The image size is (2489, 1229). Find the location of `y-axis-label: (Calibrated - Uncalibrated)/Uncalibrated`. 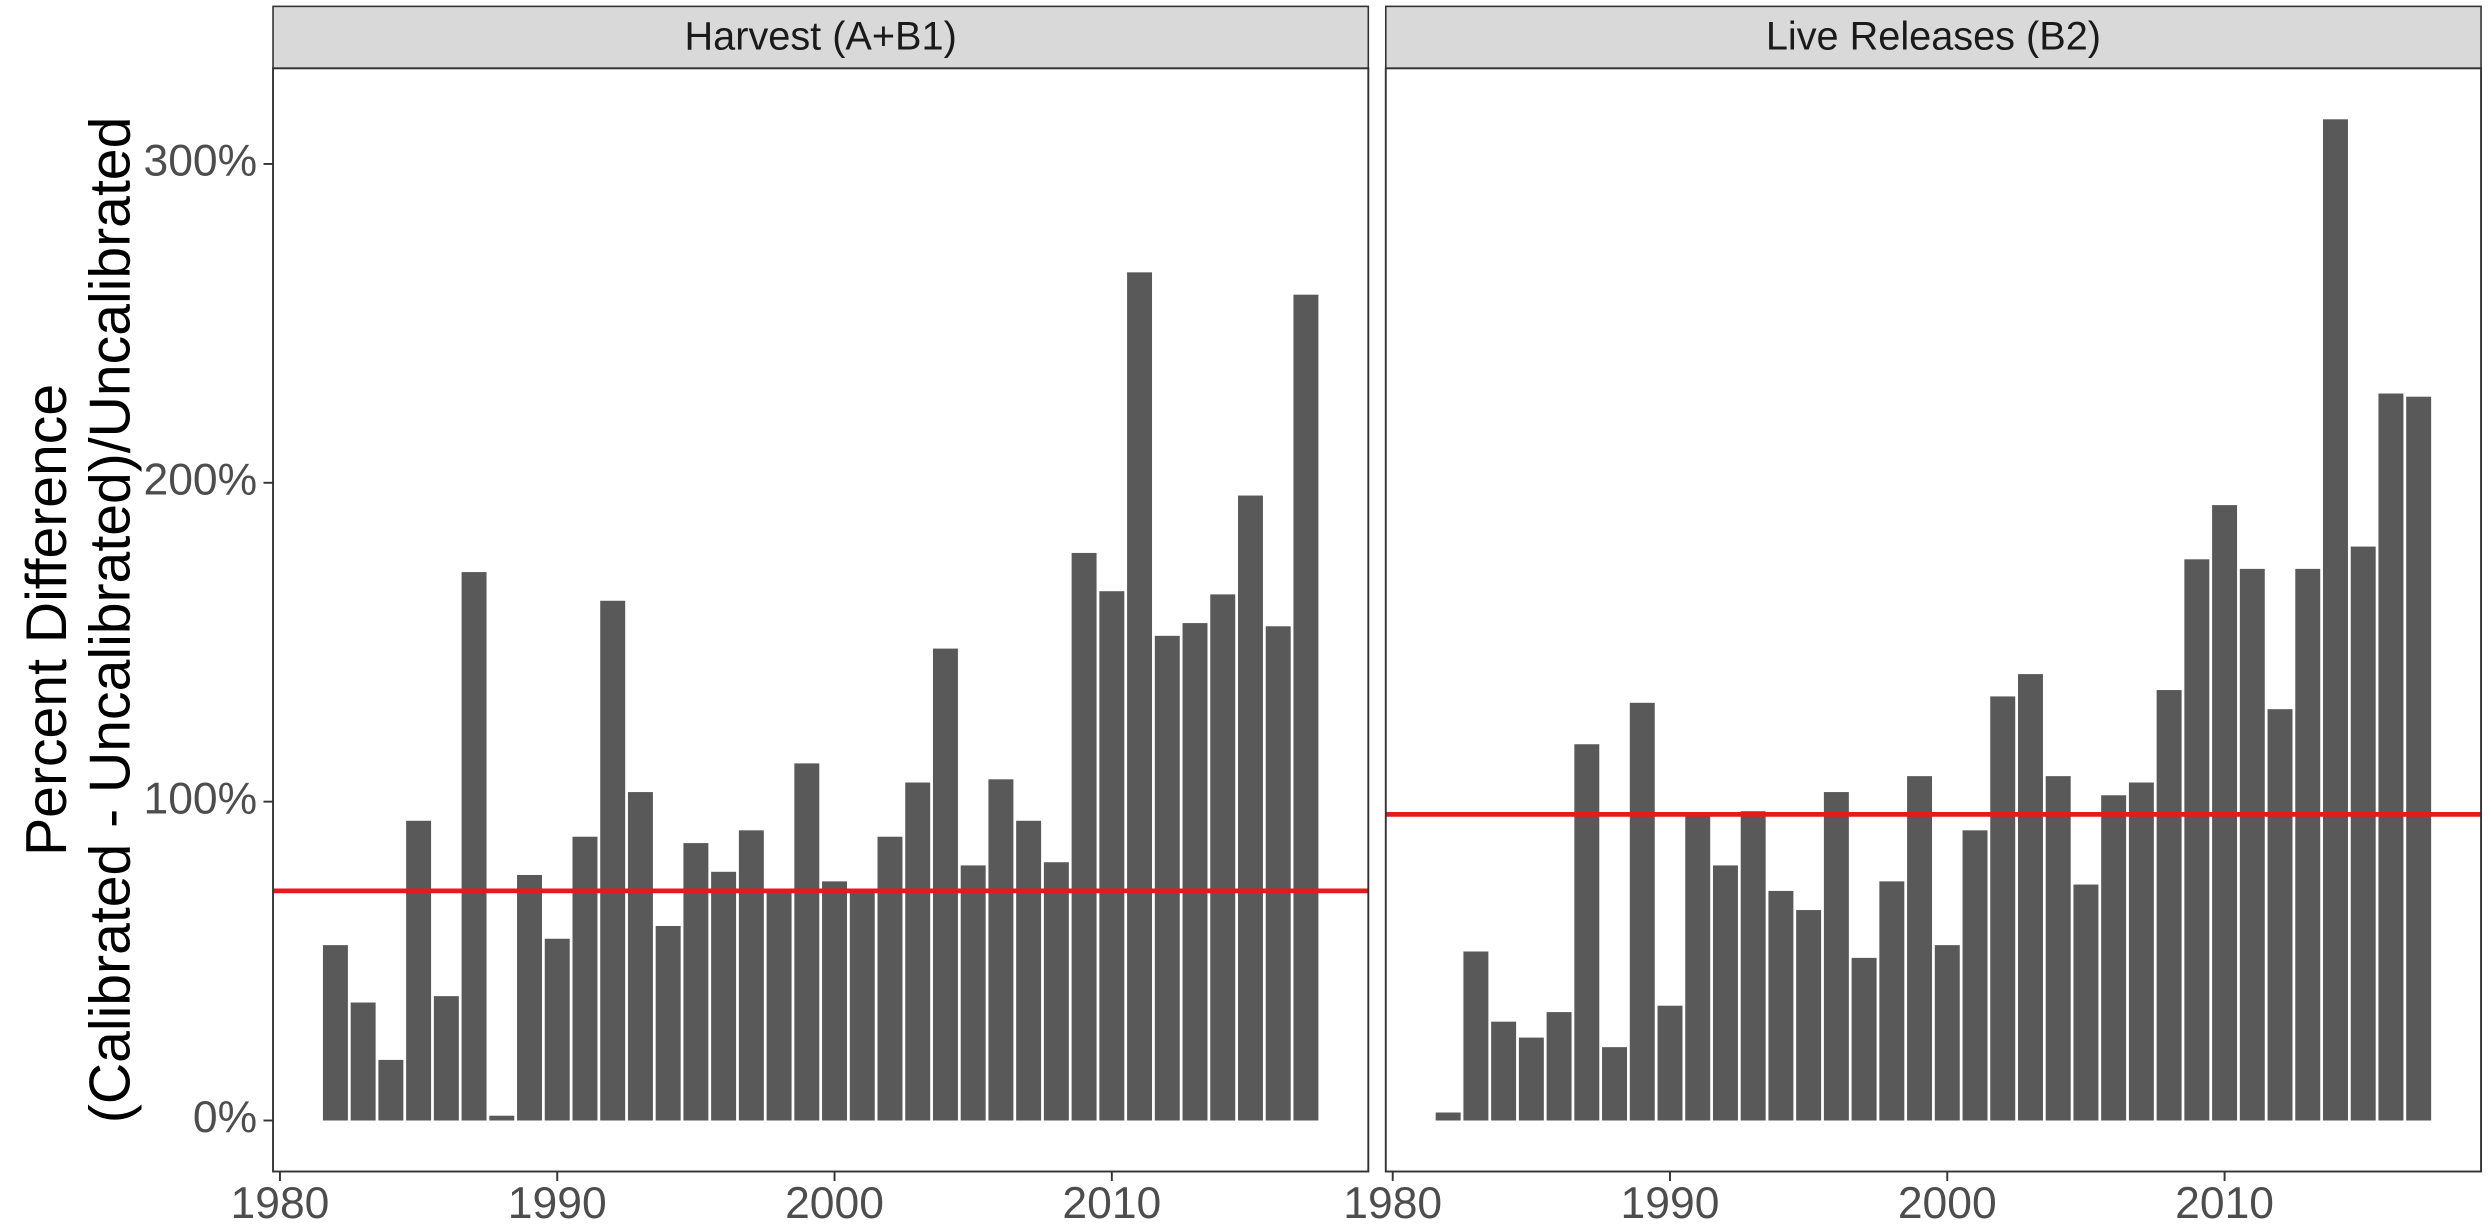

y-axis-label: (Calibrated - Uncalibrated)/Uncalibrated is located at coordinates (110, 620).